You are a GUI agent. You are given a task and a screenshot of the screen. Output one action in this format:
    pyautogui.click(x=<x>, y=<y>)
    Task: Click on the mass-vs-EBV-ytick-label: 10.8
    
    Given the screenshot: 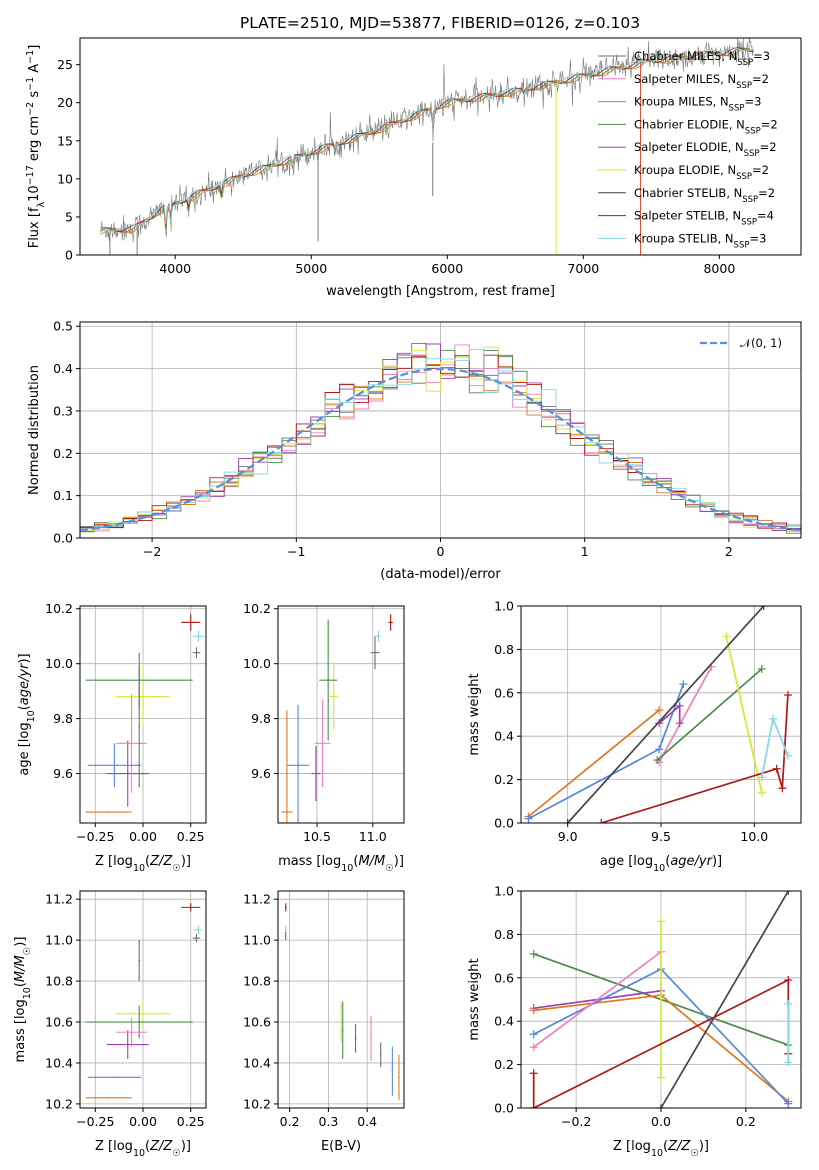 What is the action you would take?
    pyautogui.click(x=257, y=981)
    